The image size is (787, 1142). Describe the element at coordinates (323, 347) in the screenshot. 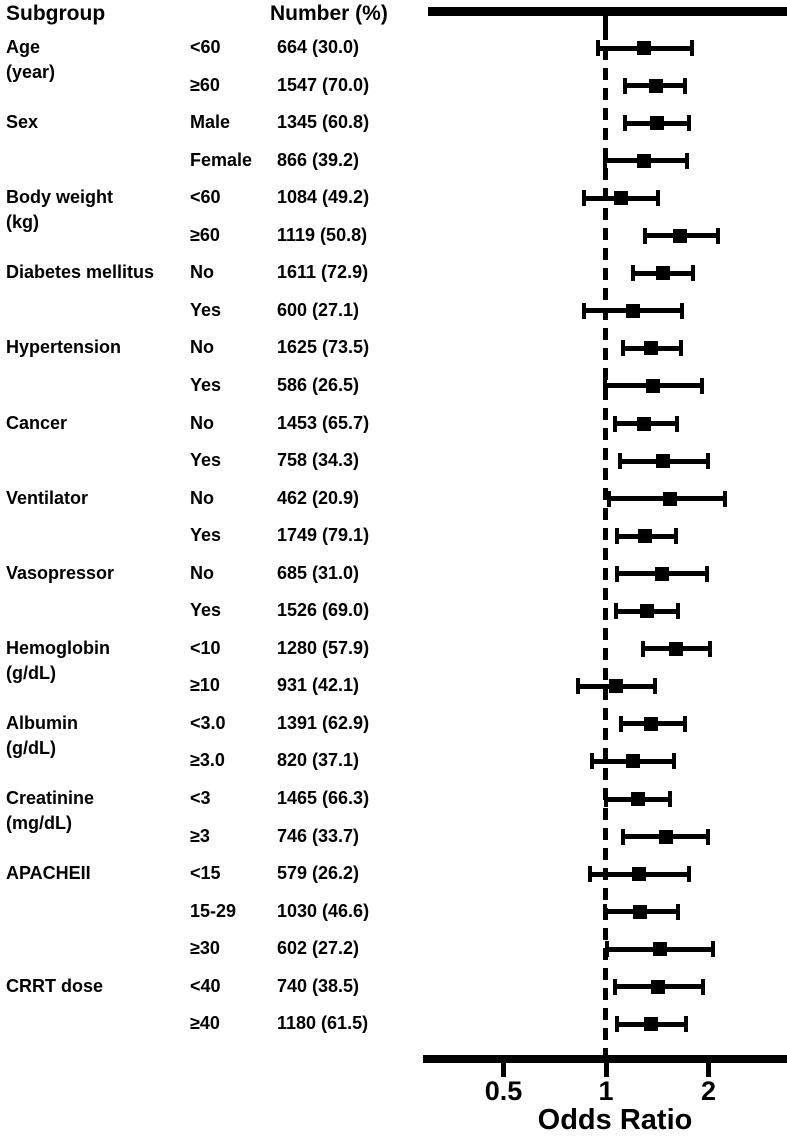

I see `row-number-label: 1625 (73.5)` at that location.